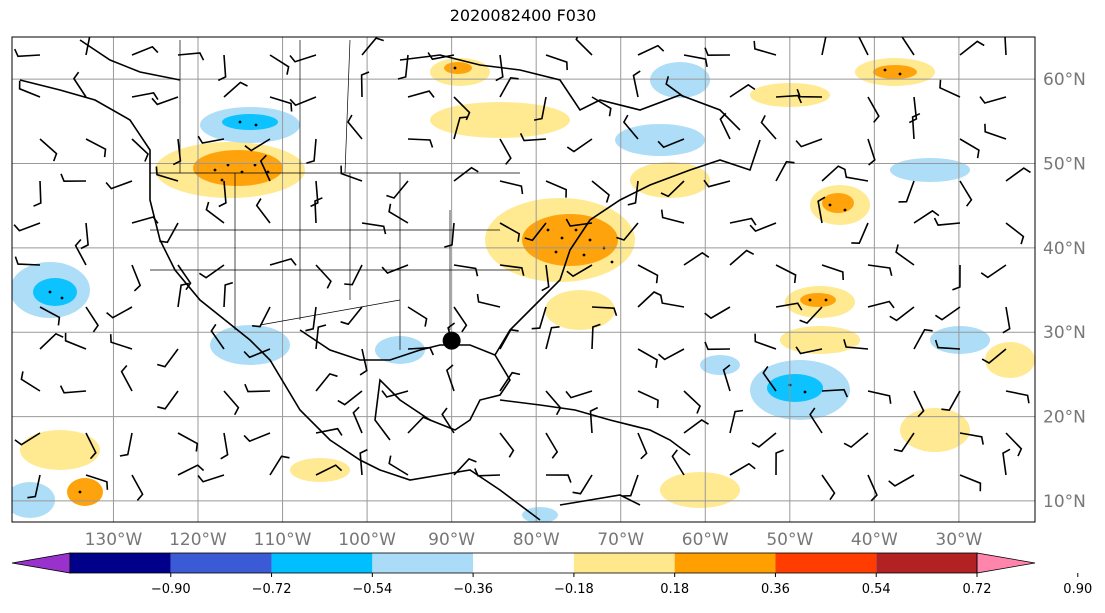 The width and height of the screenshot is (1105, 613). What do you see at coordinates (1006, 563) in the screenshot?
I see `colorbar-extend-high` at bounding box center [1006, 563].